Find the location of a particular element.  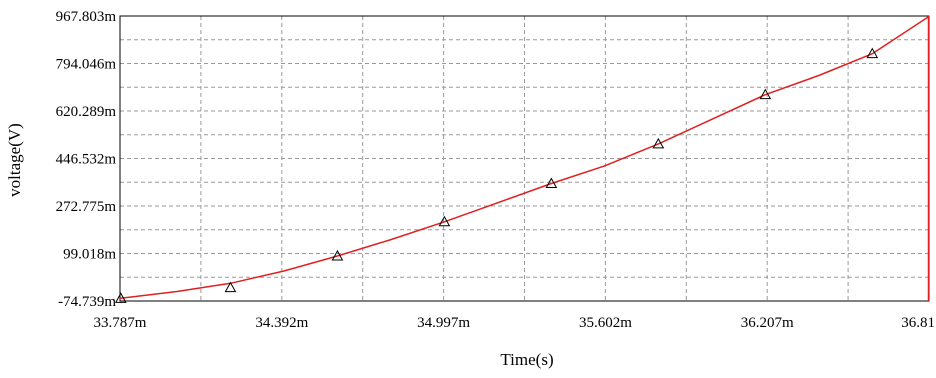

x-tick-label: 34.997m is located at coordinates (443, 323).